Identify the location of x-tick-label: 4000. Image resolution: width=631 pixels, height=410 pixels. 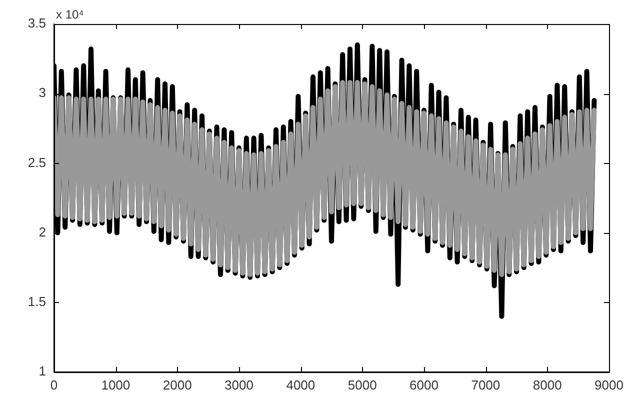
(301, 384).